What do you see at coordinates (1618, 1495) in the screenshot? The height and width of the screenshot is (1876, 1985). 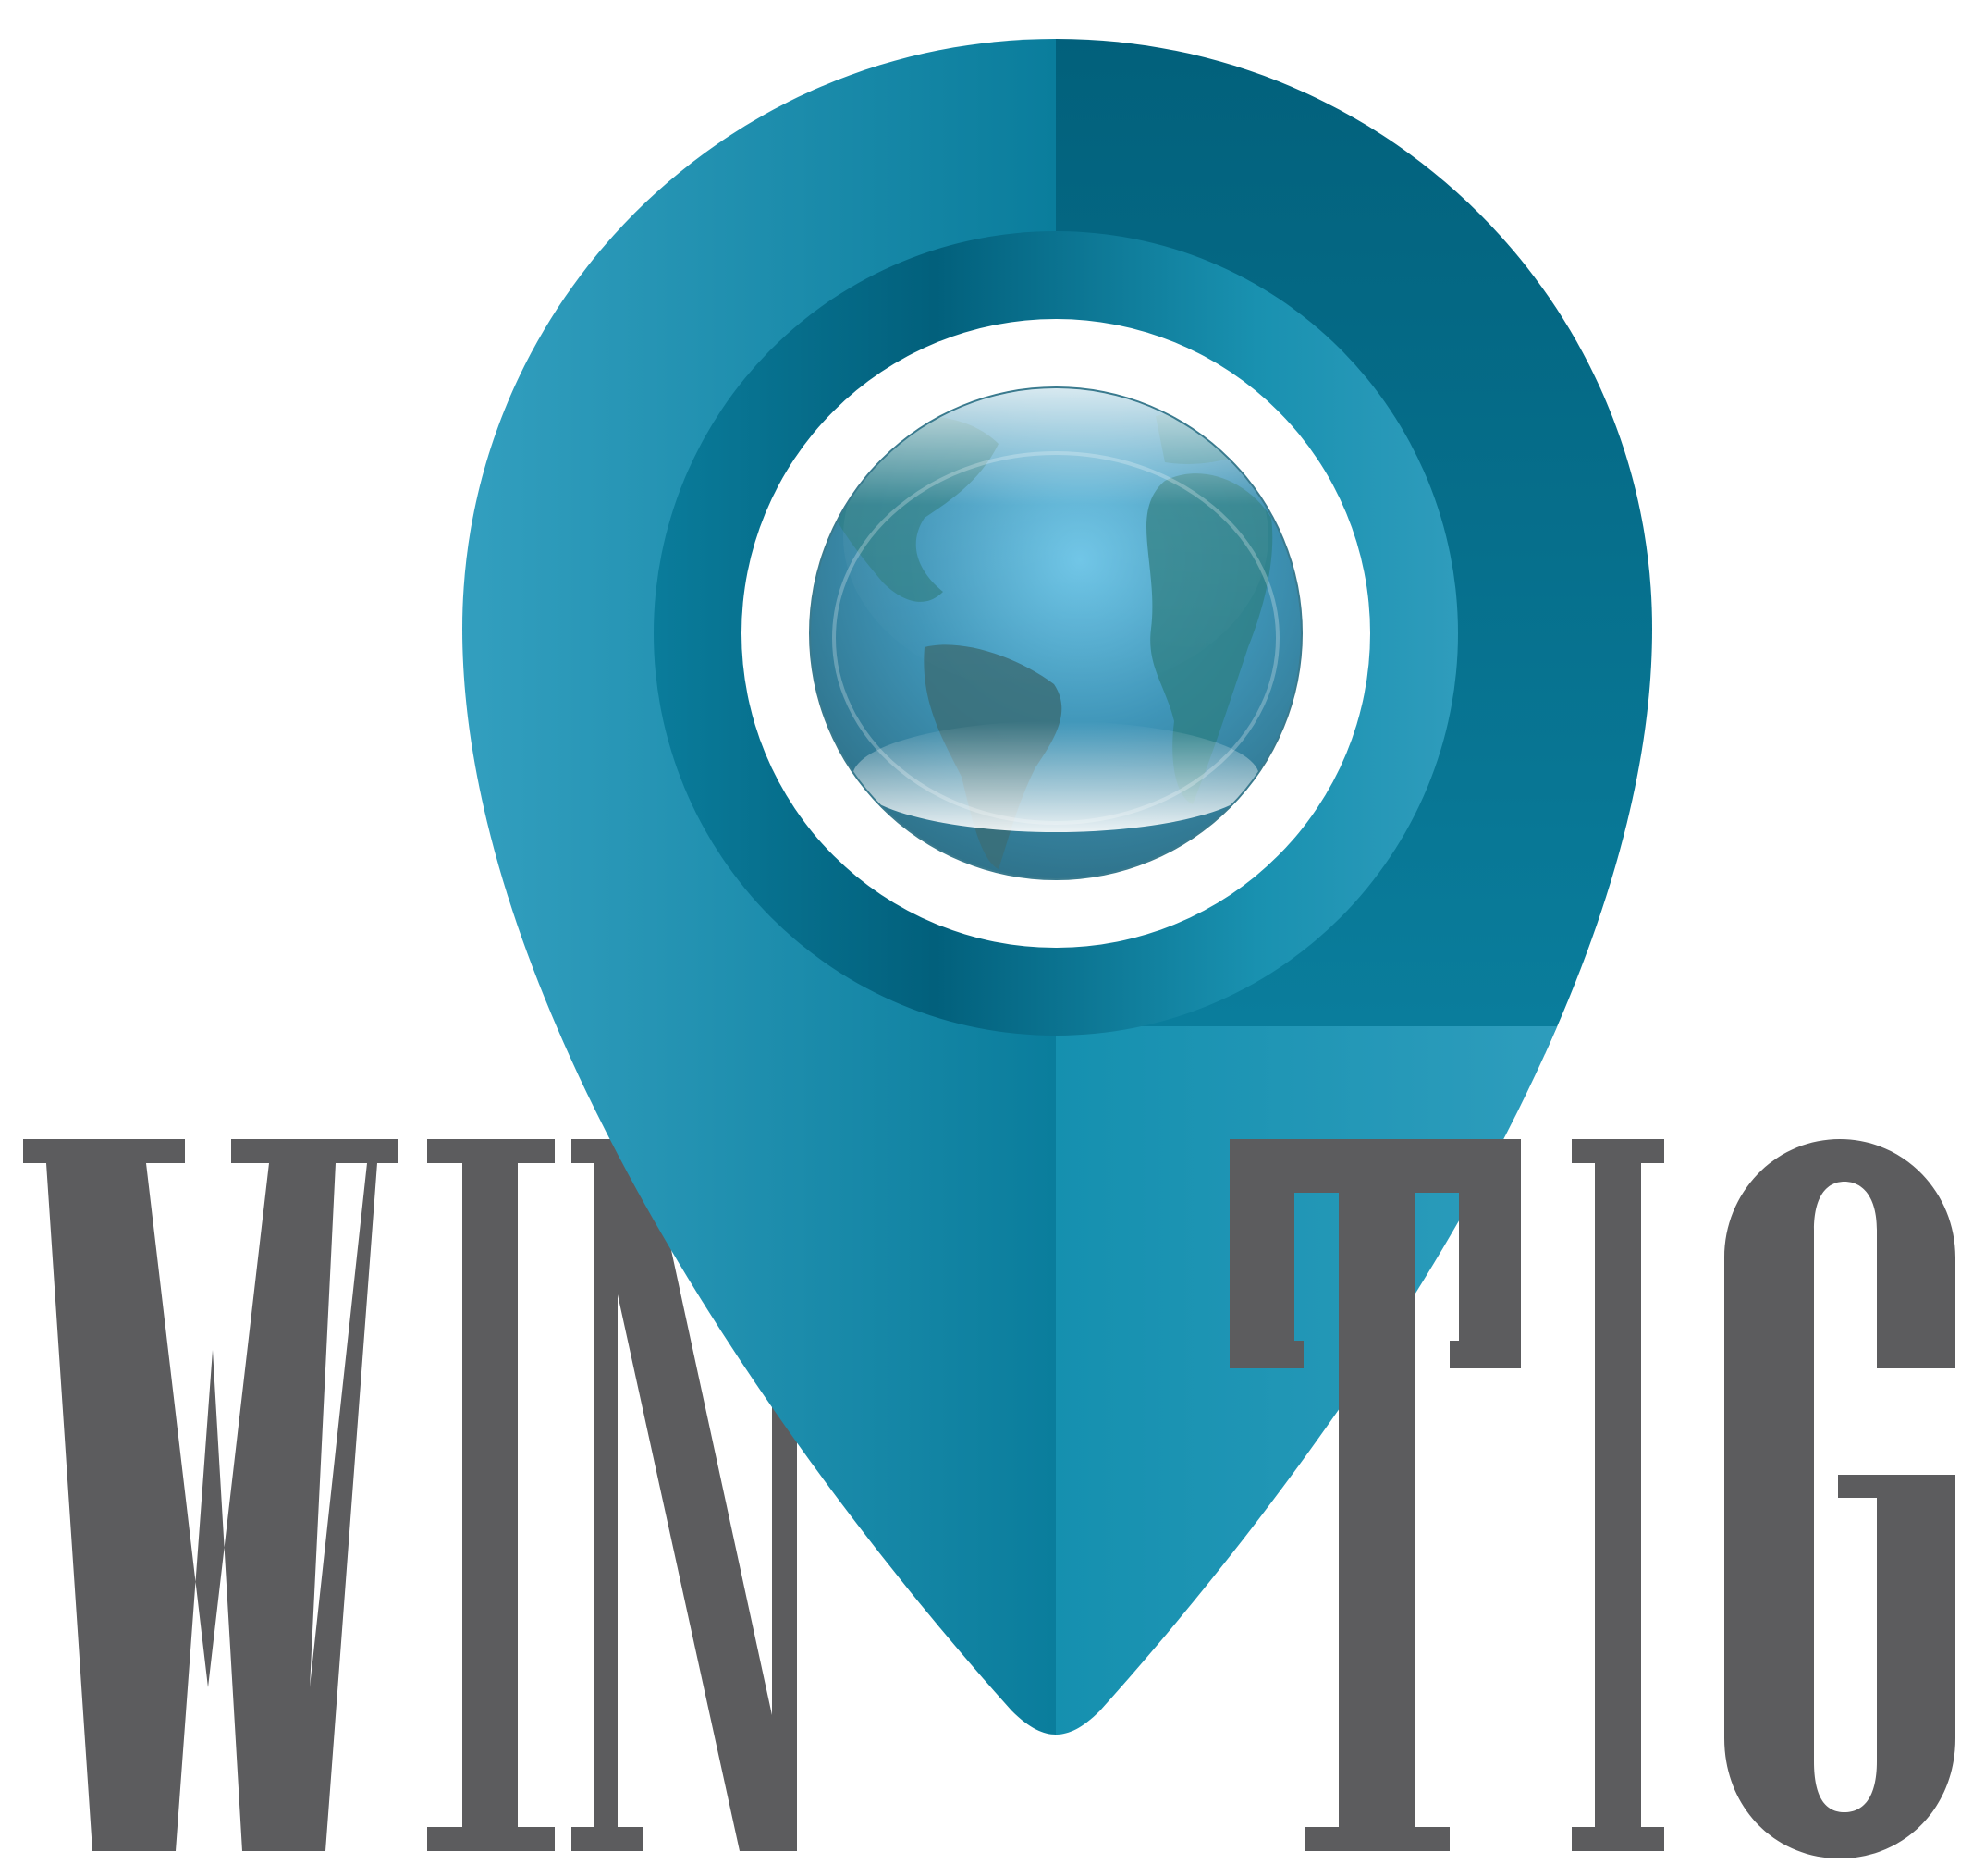 I see `letter-i-tig-main` at bounding box center [1618, 1495].